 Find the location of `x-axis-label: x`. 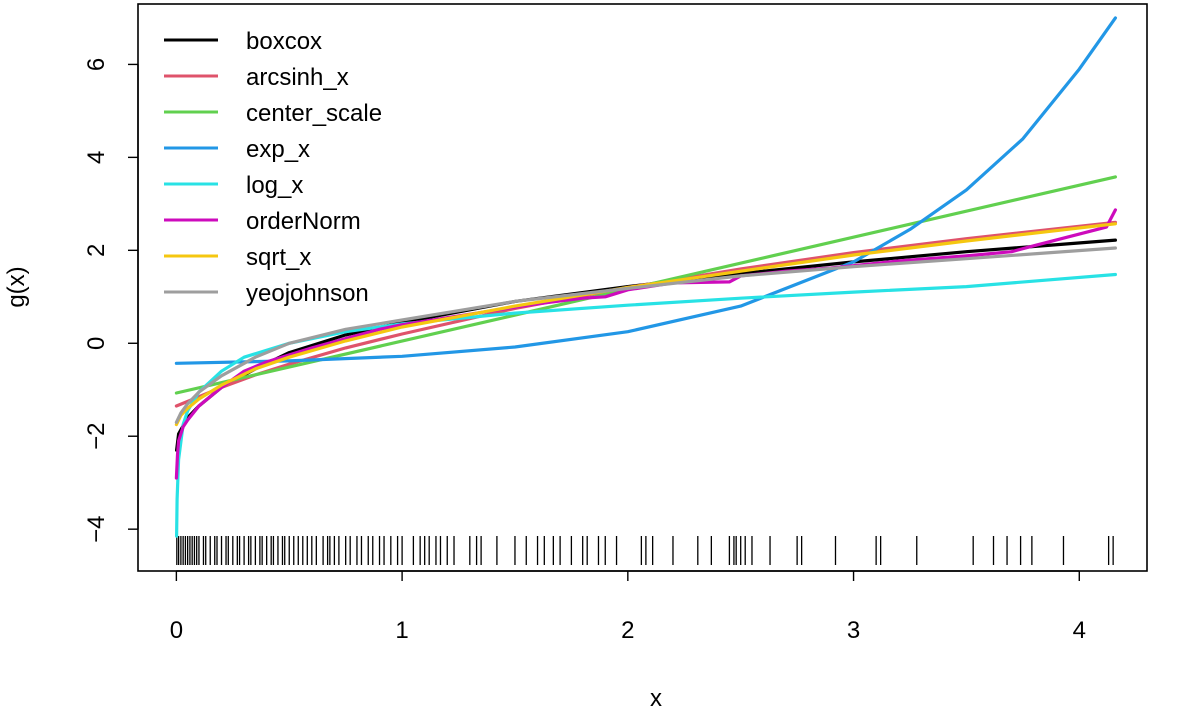

x-axis-label: x is located at coordinates (656, 697).